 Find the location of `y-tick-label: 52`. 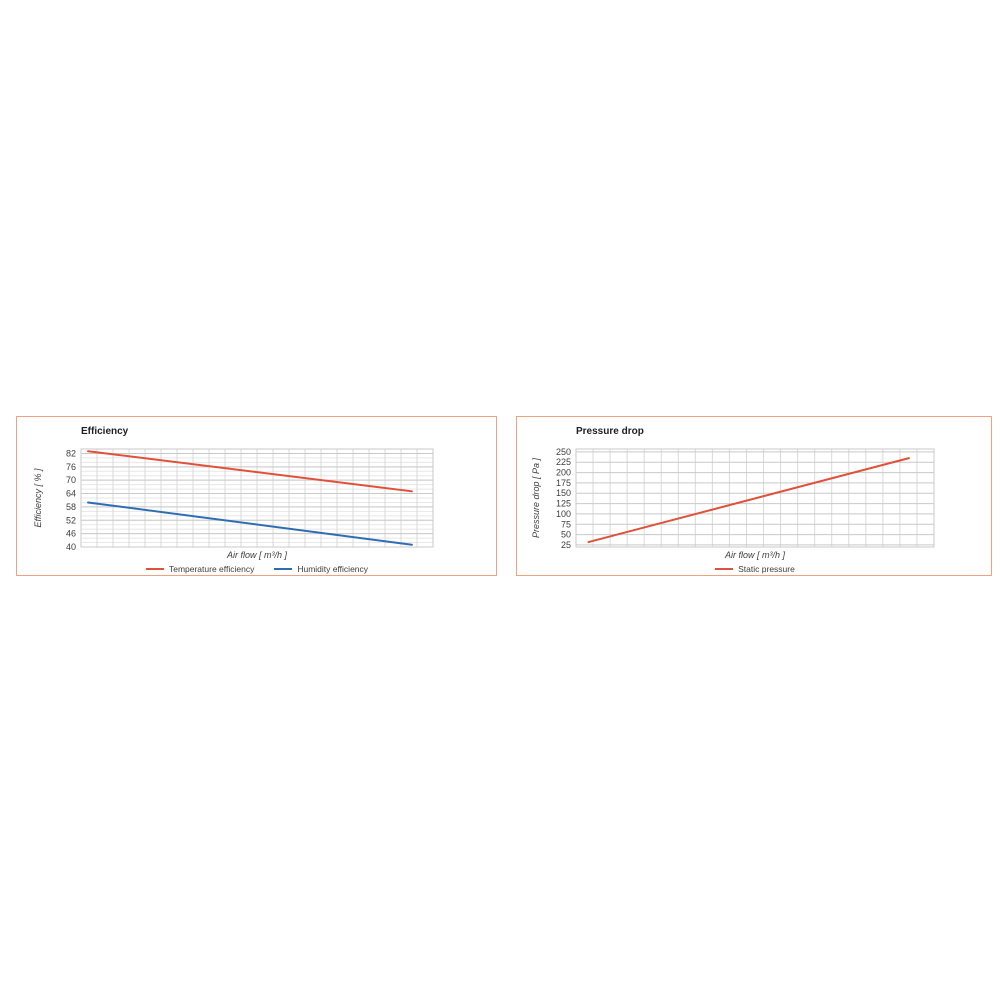

y-tick-label: 52 is located at coordinates (71, 520).